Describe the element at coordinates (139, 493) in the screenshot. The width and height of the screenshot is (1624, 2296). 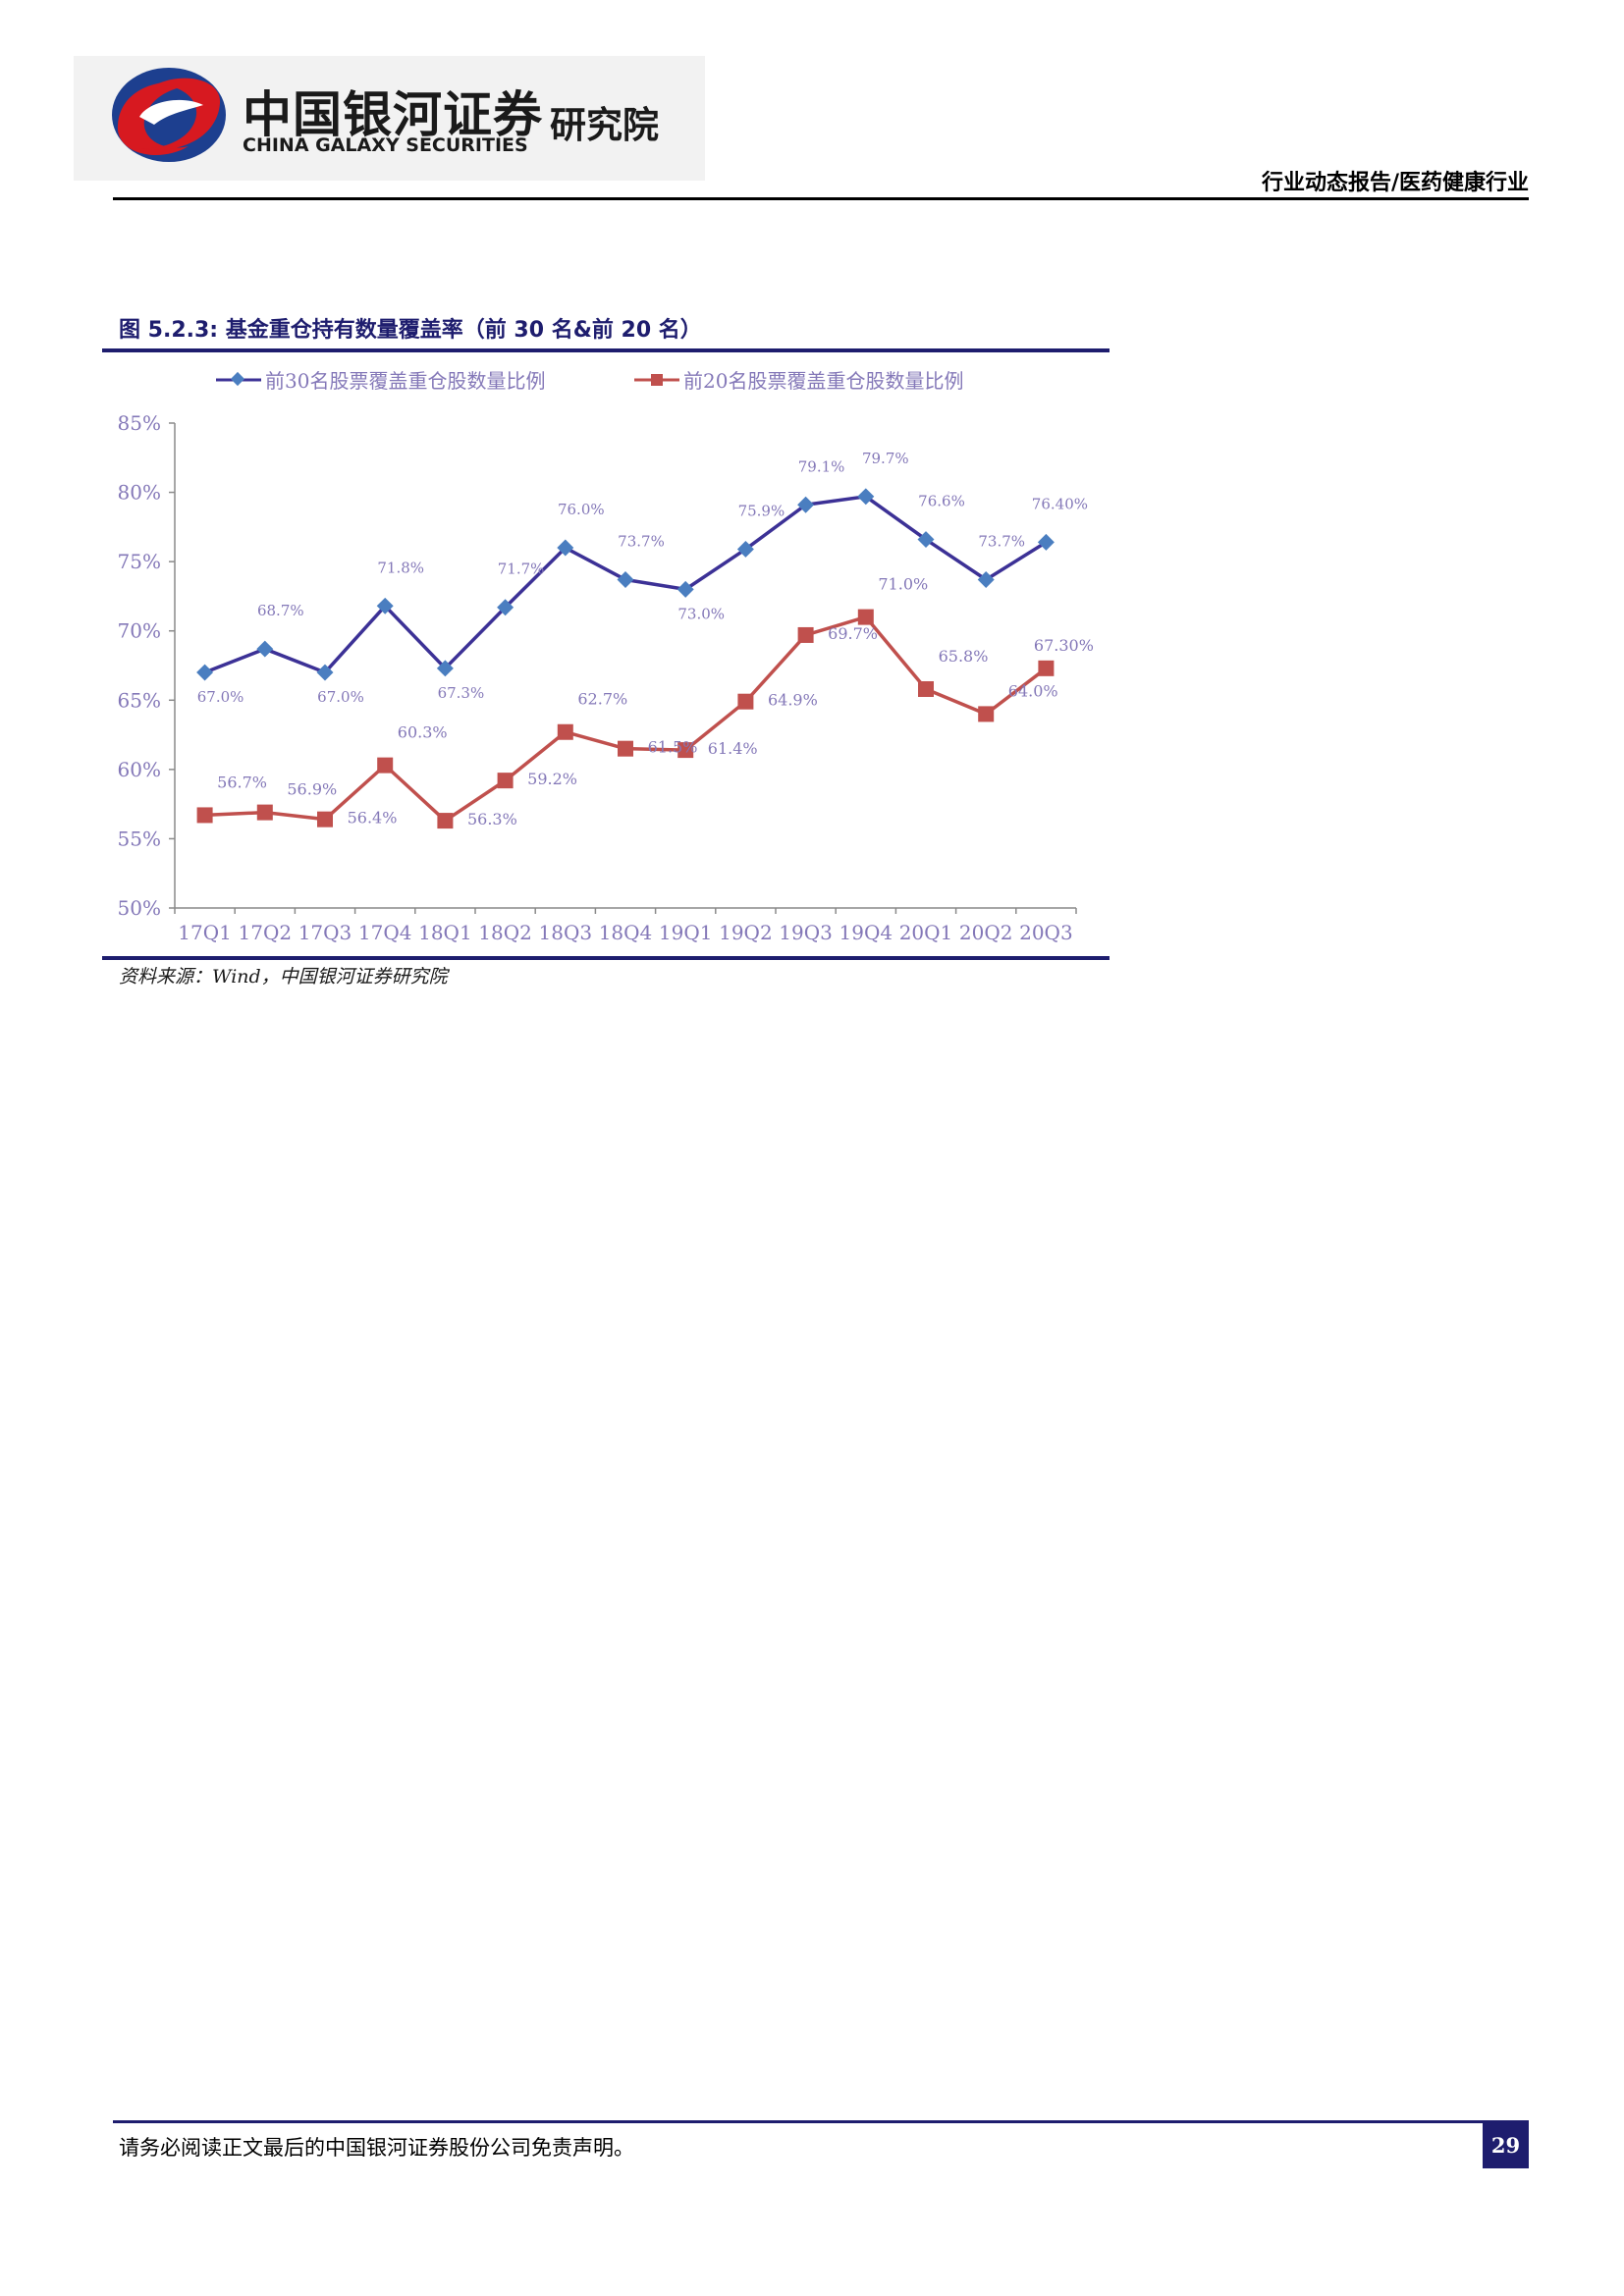
I see `y-tick-label: 80%` at that location.